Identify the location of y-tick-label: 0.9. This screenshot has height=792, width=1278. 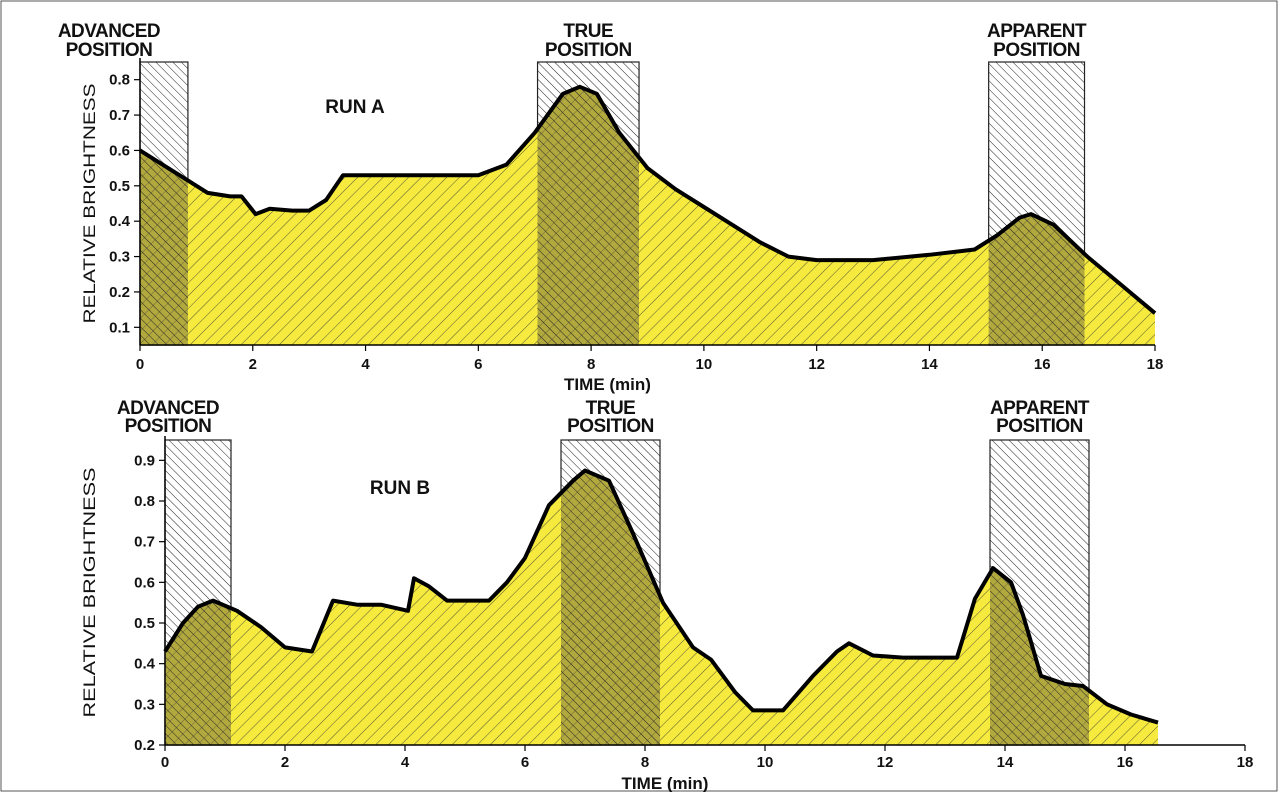
(144, 460).